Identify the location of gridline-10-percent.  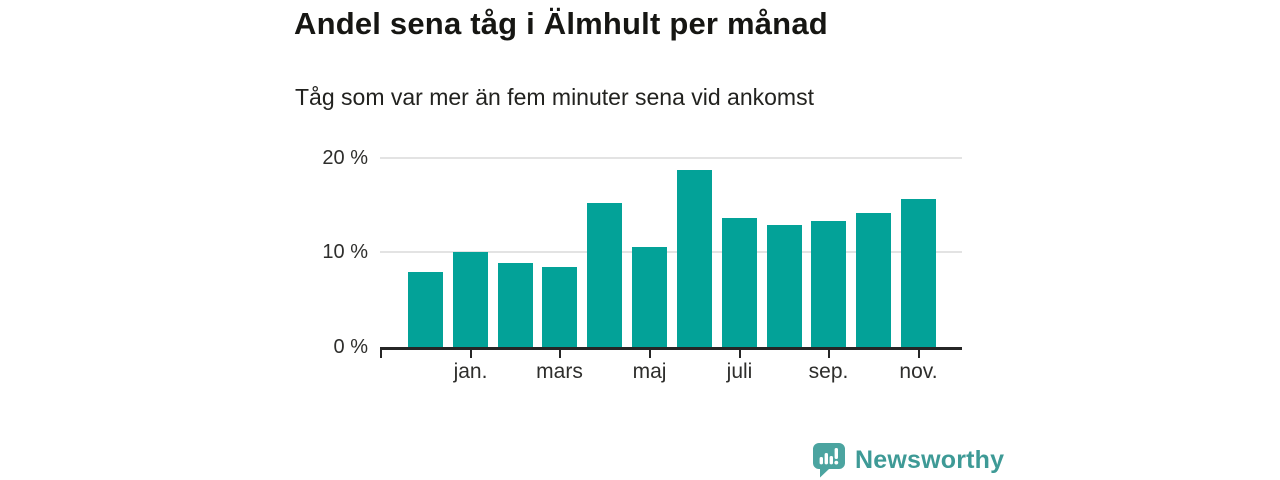
(671, 252).